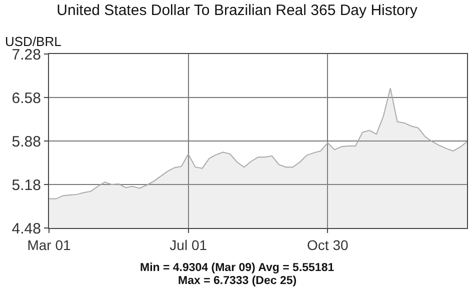 This screenshot has height=292, width=474. I want to click on x-tick-label: Jul 01, so click(189, 244).